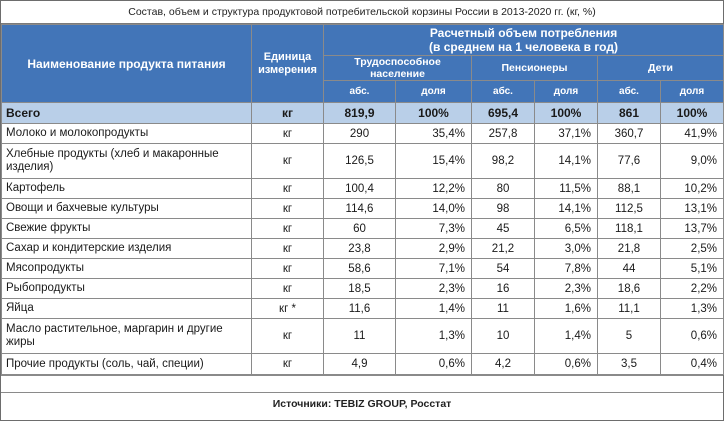 The height and width of the screenshot is (421, 724). What do you see at coordinates (126, 248) in the screenshot?
I see `cell-product-name: Сахар и кондитерские изделия` at bounding box center [126, 248].